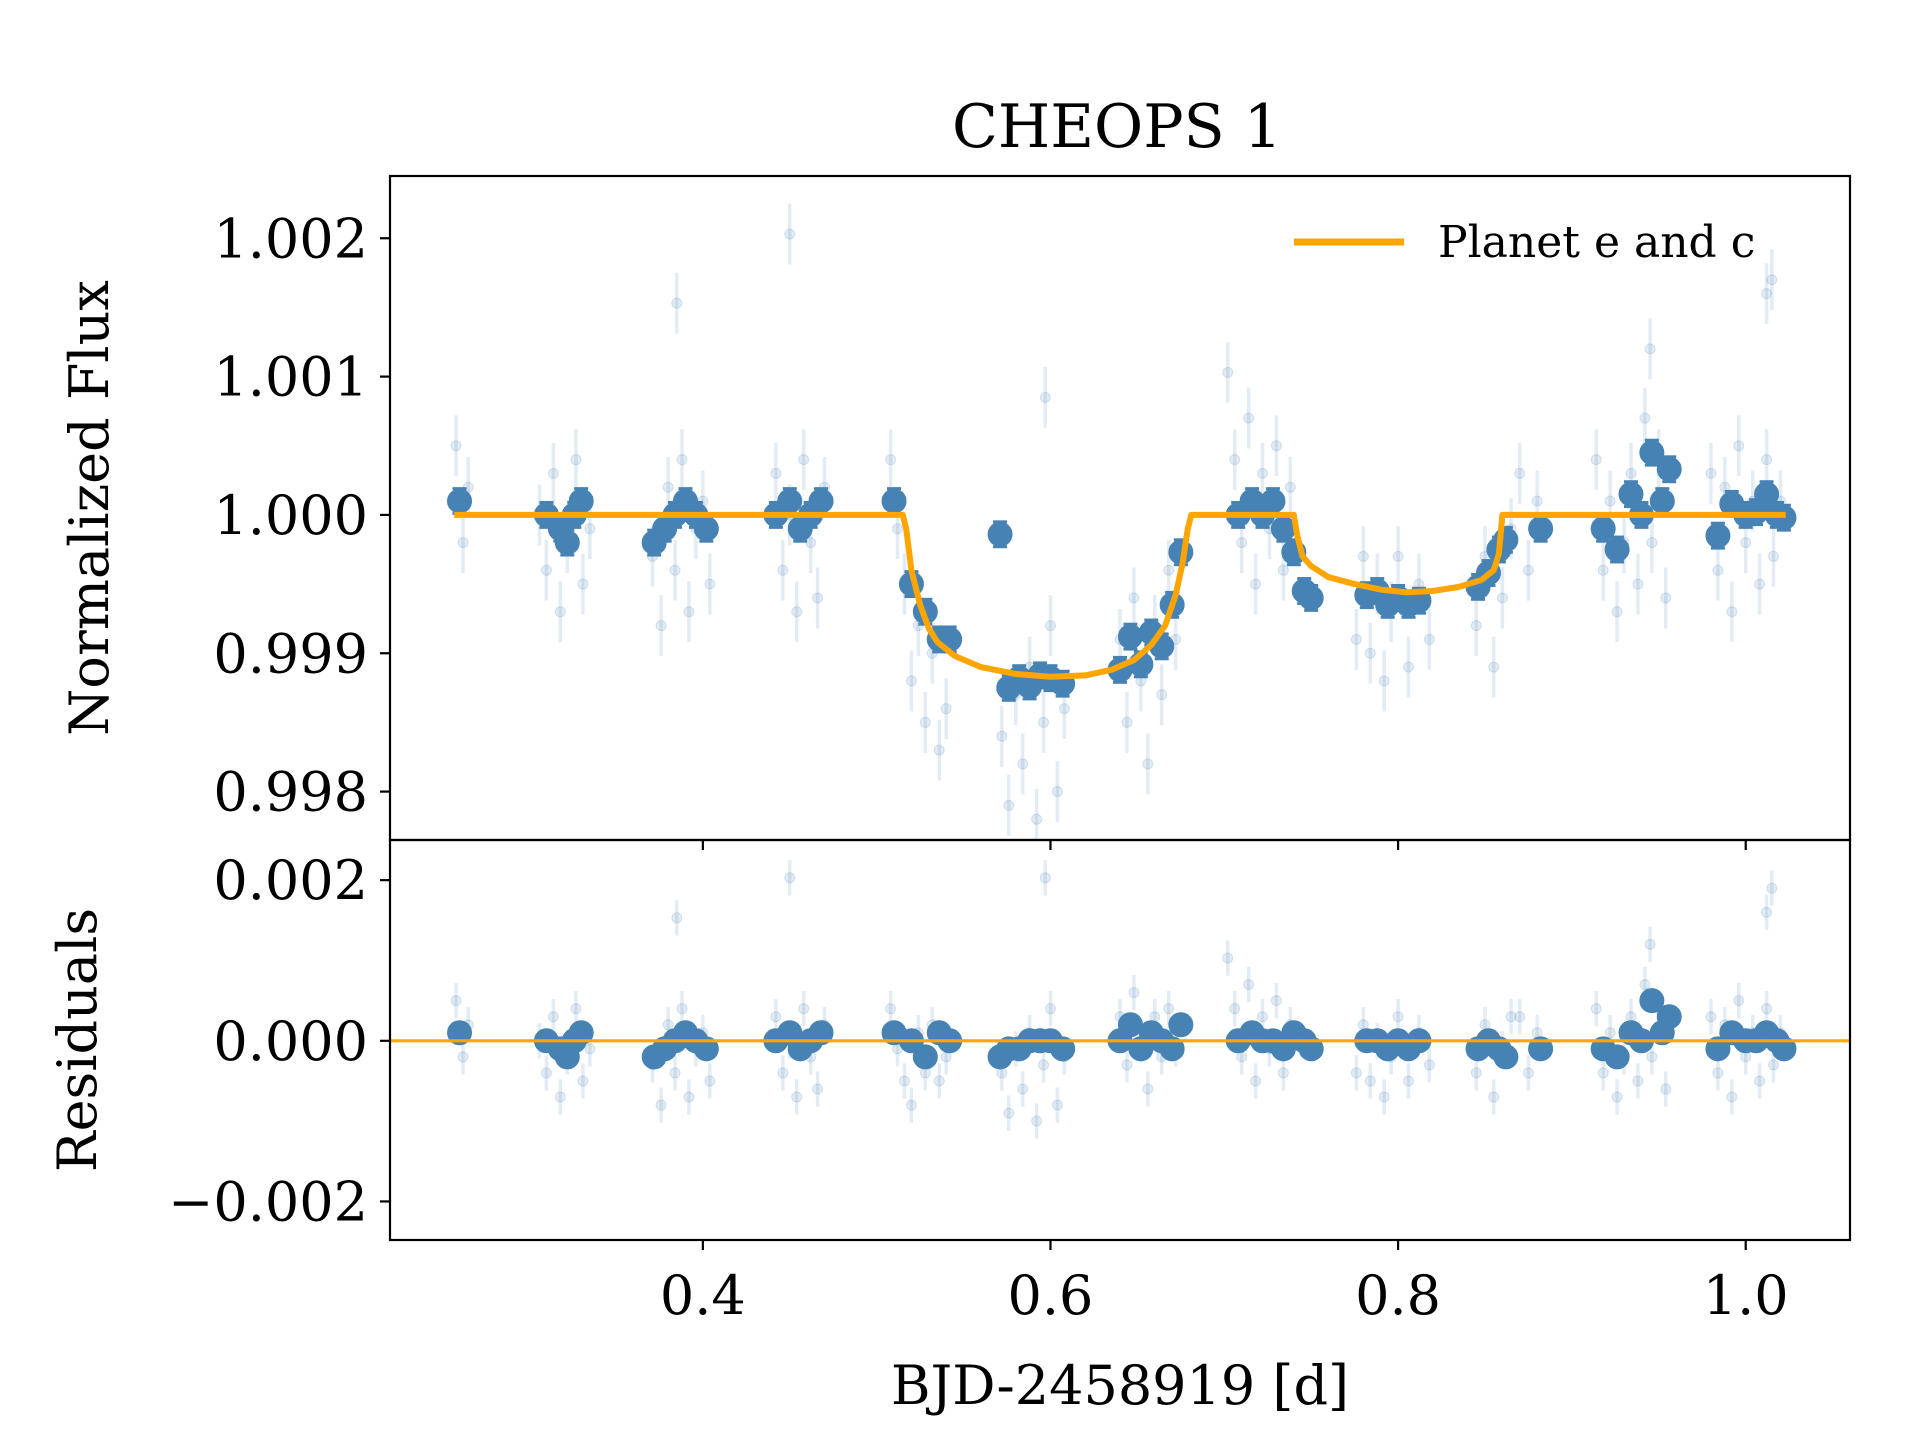  I want to click on chart-title: CHEOPS 1, so click(1117, 127).